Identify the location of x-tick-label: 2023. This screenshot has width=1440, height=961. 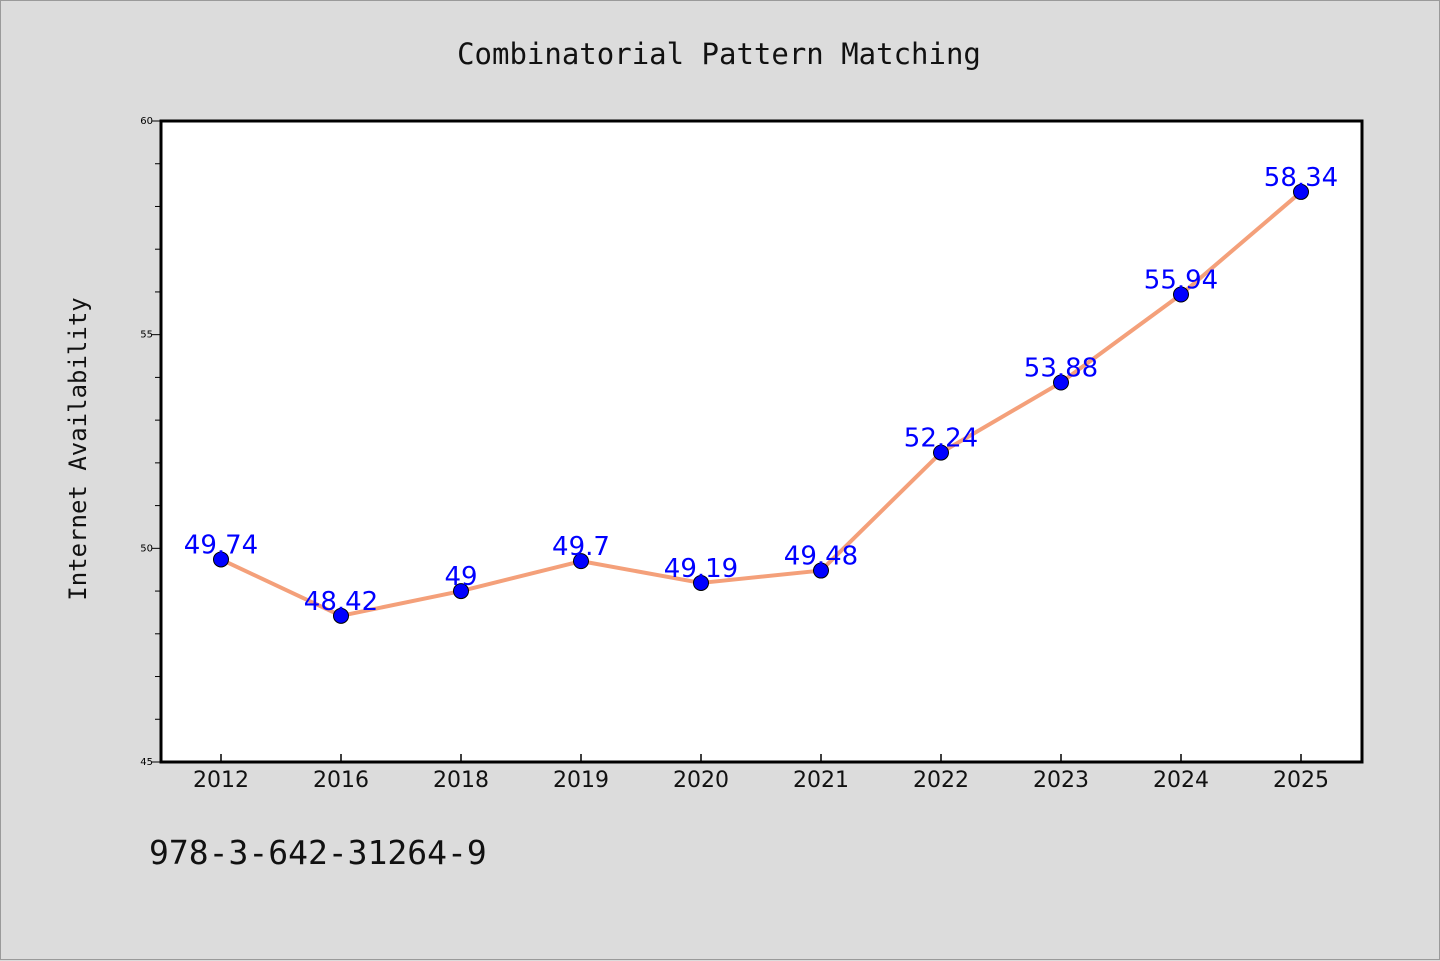
(1061, 780).